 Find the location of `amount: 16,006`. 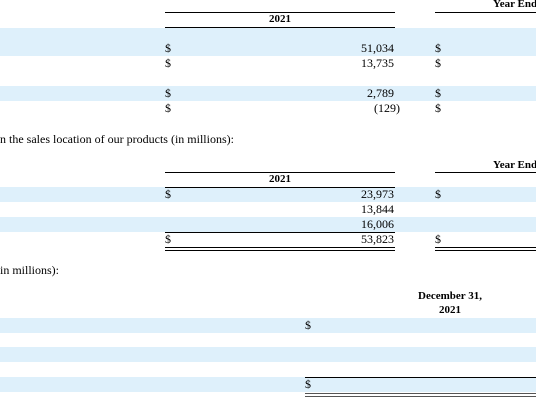

amount: 16,006 is located at coordinates (377, 224).